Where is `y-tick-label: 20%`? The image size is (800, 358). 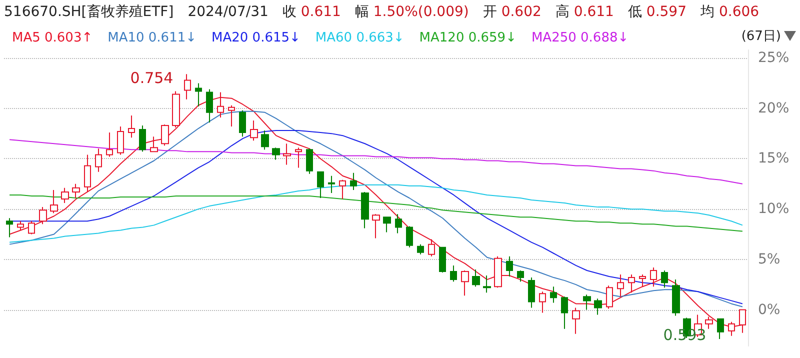 y-tick-label: 20% is located at coordinates (774, 108).